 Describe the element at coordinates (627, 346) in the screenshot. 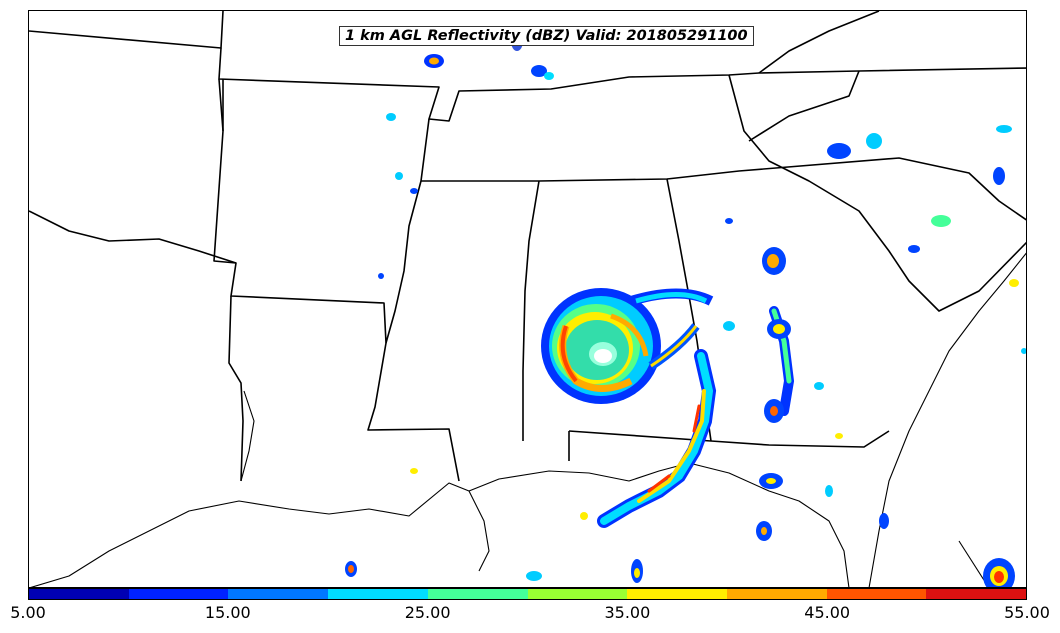

I see `cyclone-circulation` at that location.